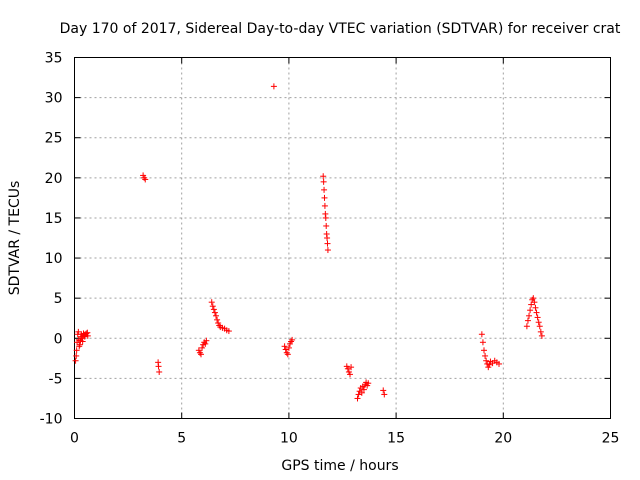 This screenshot has height=480, width=640. Describe the element at coordinates (54, 99) in the screenshot. I see `y-tick-label: 30` at that location.